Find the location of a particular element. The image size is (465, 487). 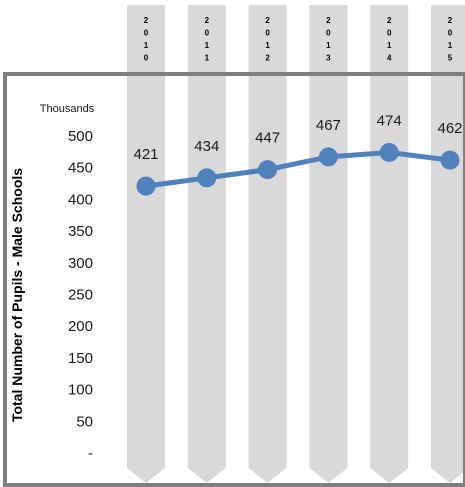

series-line is located at coordinates (298, 169).